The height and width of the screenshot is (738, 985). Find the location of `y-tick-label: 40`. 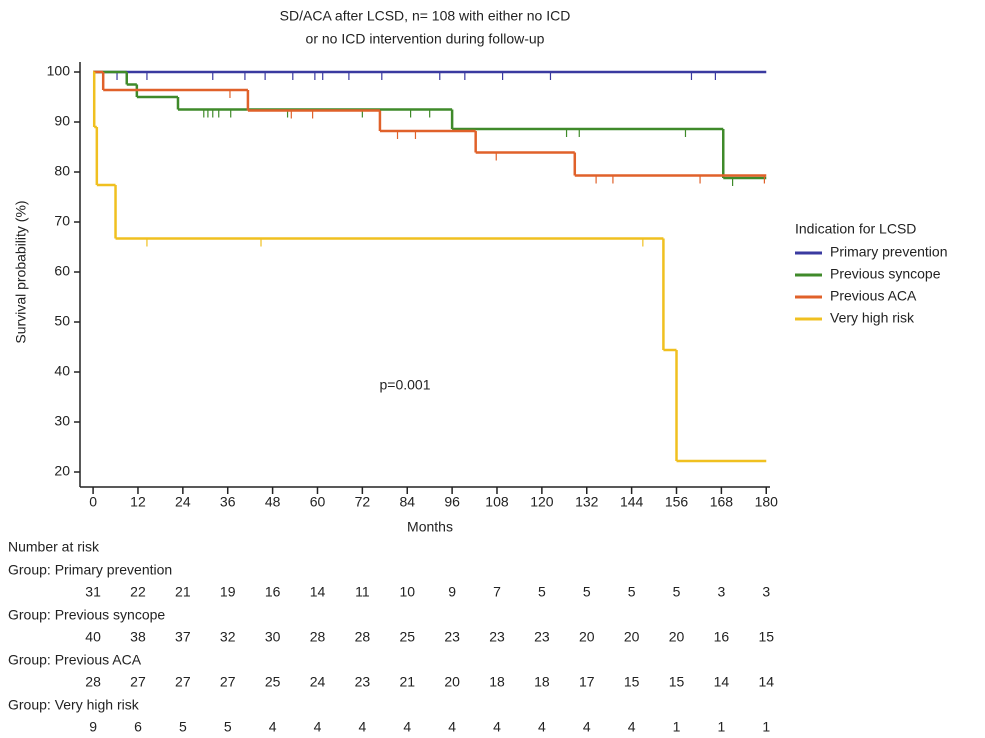

y-tick-label: 40 is located at coordinates (62, 371).